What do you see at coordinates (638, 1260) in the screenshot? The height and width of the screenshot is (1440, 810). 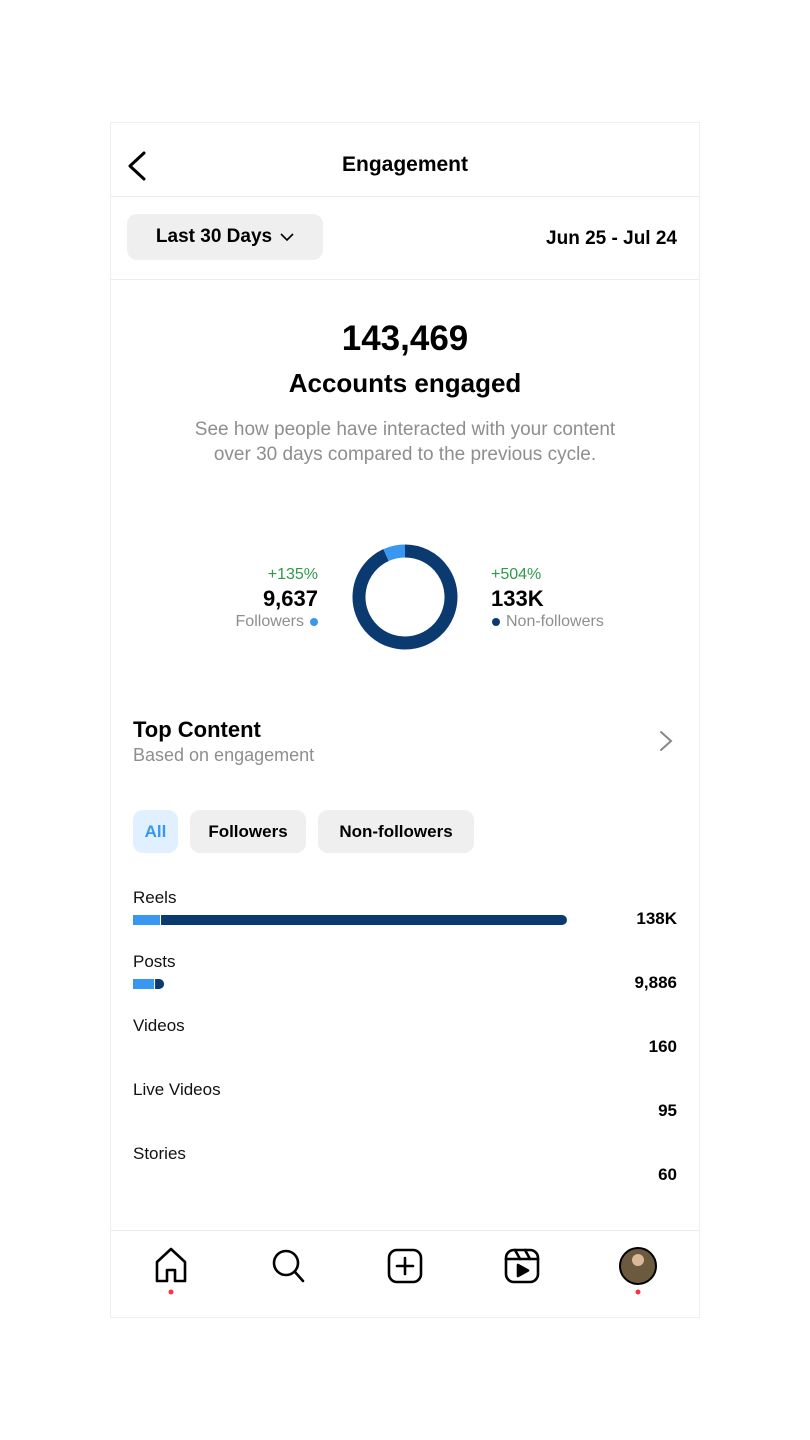 I see `avatar-face` at bounding box center [638, 1260].